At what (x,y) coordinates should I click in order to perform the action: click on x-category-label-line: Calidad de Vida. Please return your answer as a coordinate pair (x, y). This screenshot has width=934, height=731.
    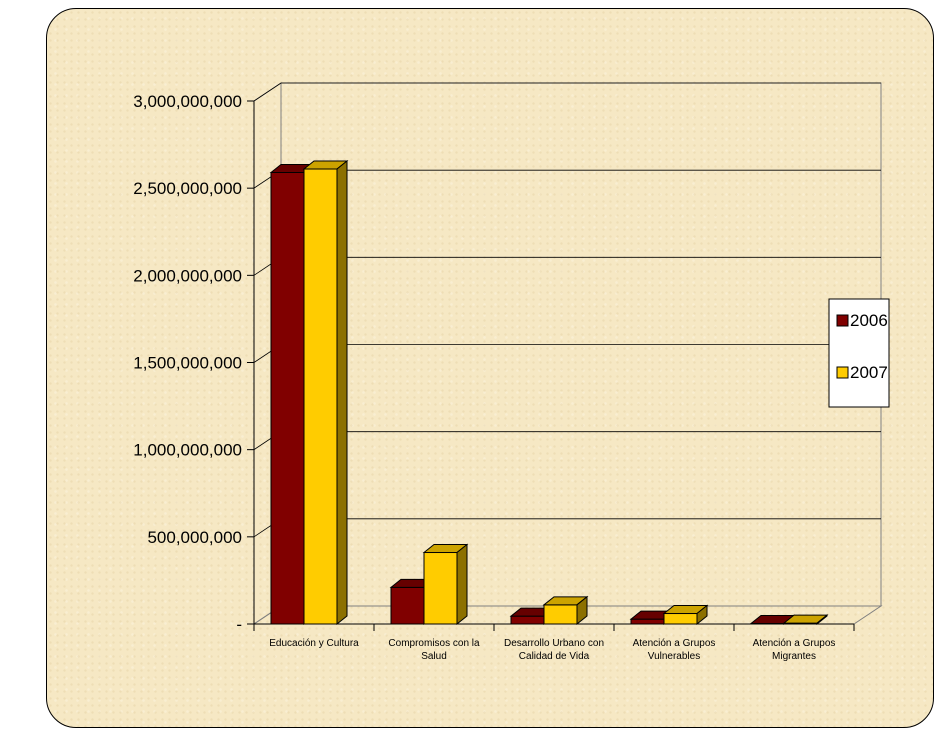
    Looking at the image, I should click on (554, 656).